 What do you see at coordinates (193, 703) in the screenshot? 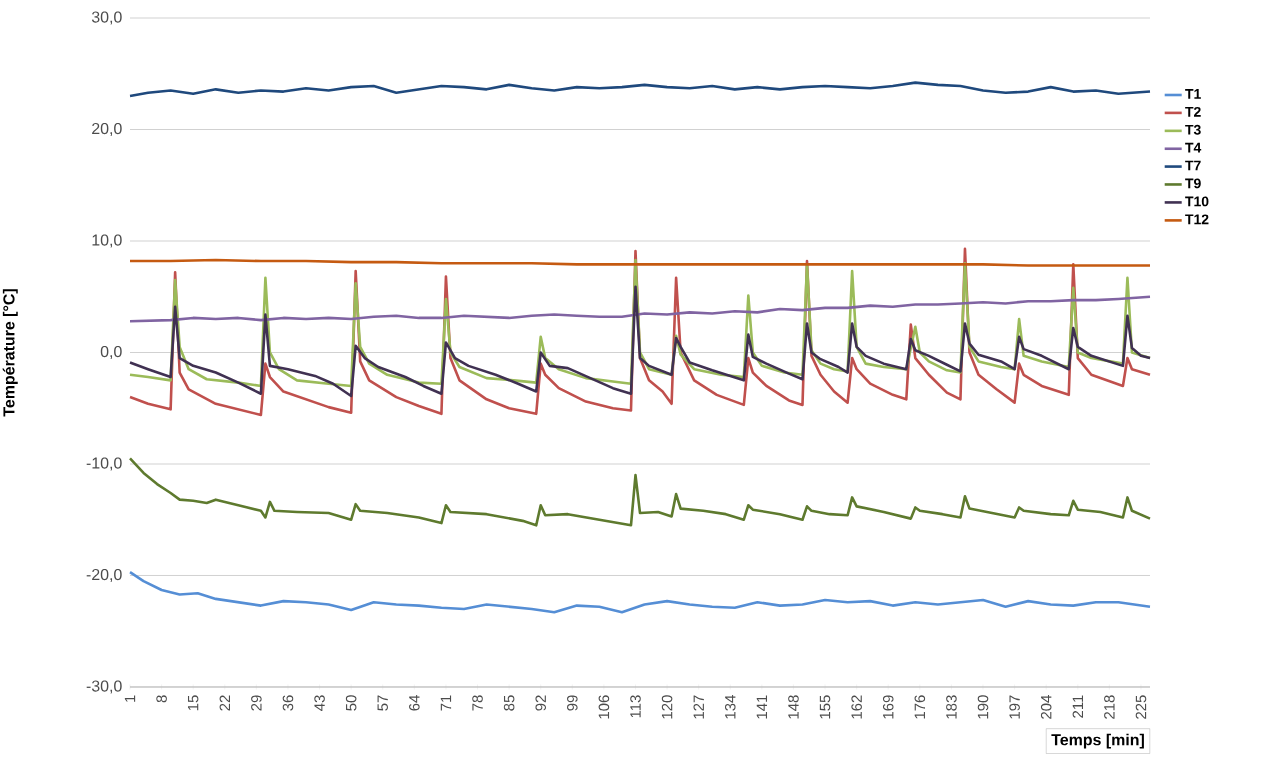
I see `x-tick-label: 15` at bounding box center [193, 703].